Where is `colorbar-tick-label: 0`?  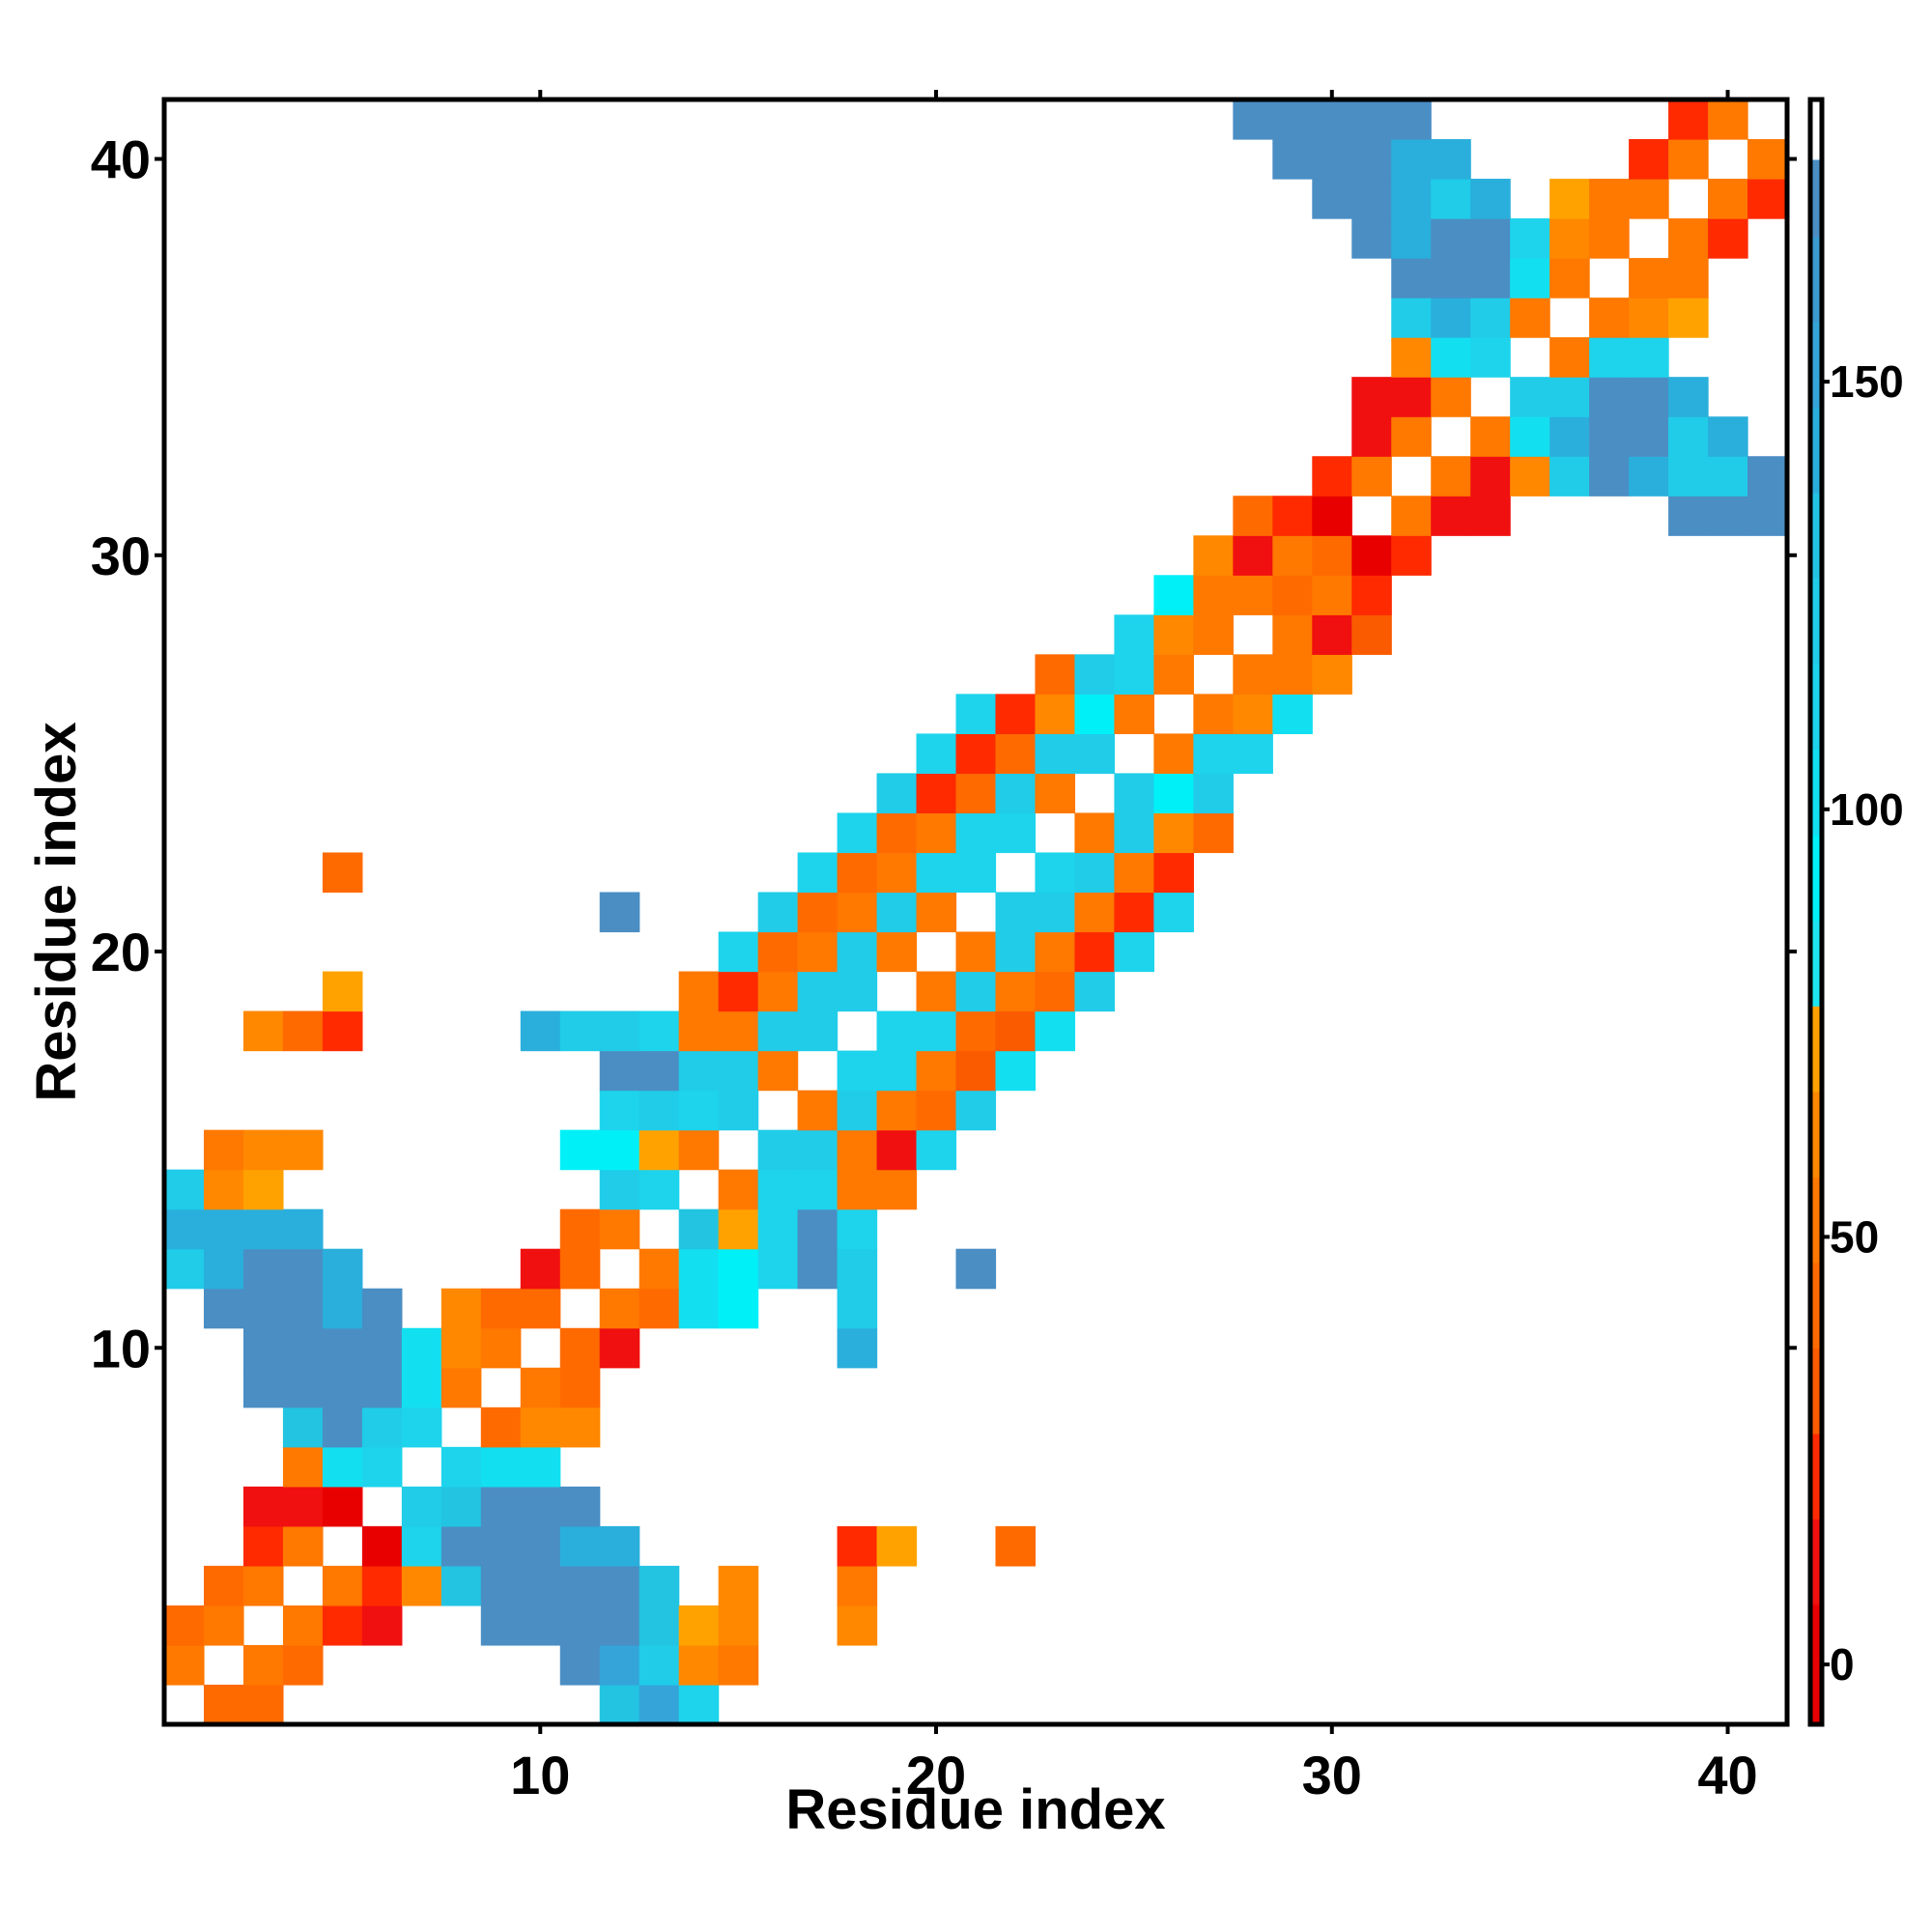 colorbar-tick-label: 0 is located at coordinates (1842, 1664).